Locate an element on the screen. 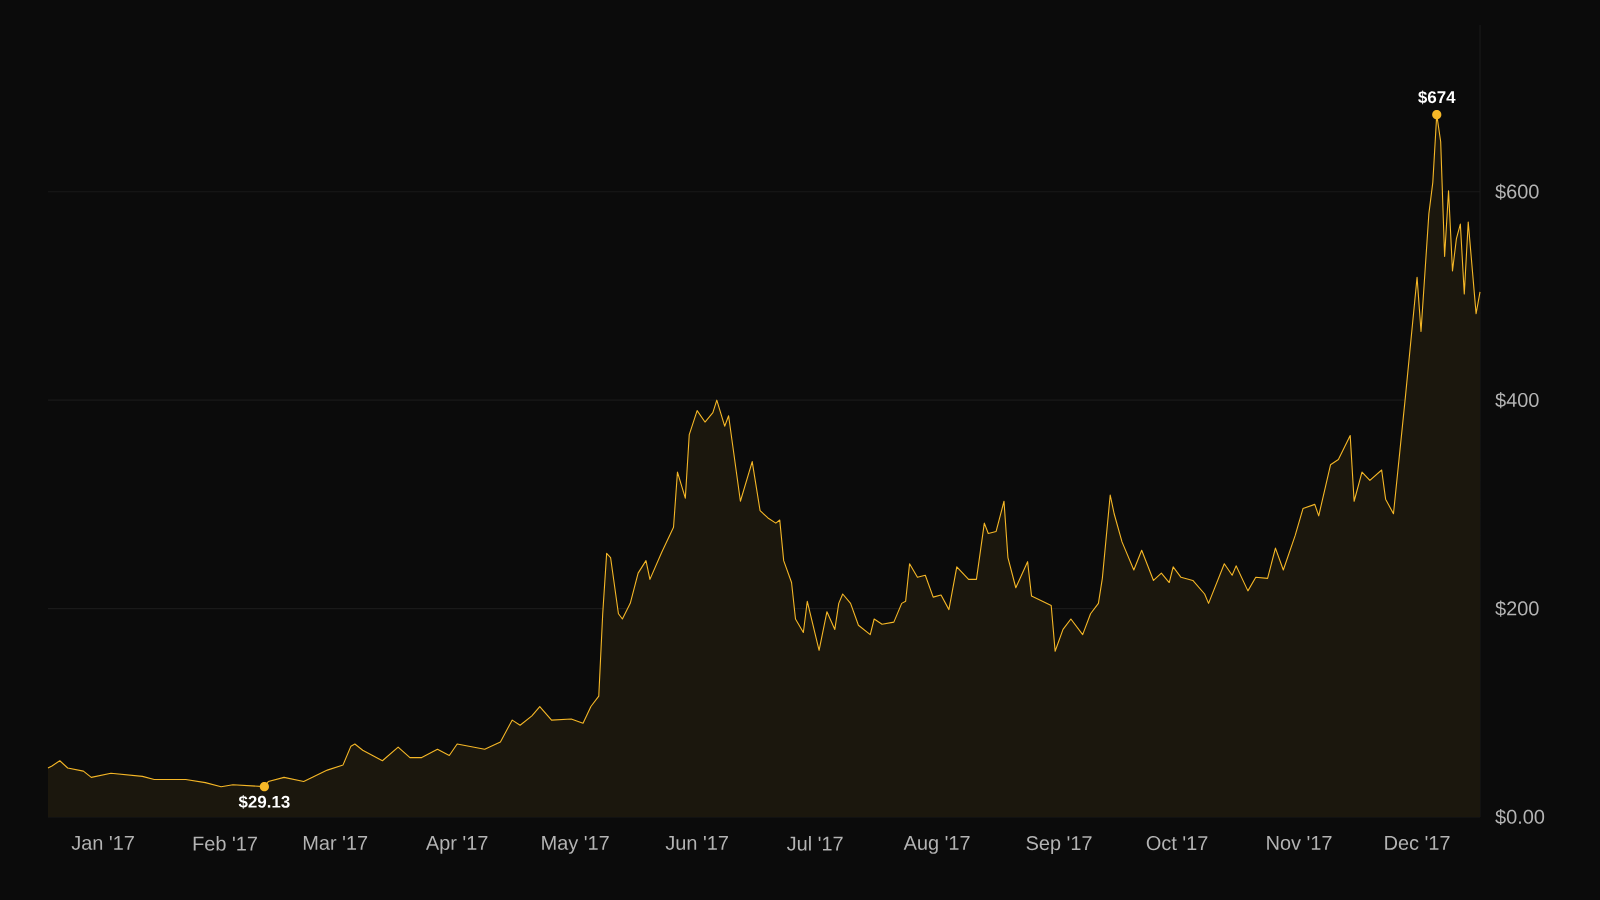  x-tick-label: Mar '17 is located at coordinates (335, 843).